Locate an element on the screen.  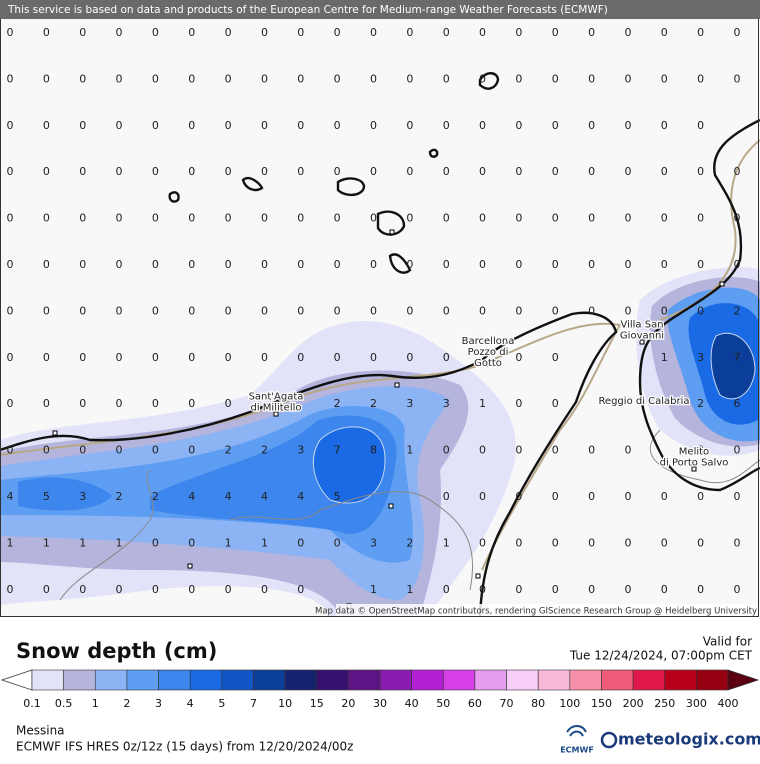
colorbar-tick-label: 1 is located at coordinates (95, 703).